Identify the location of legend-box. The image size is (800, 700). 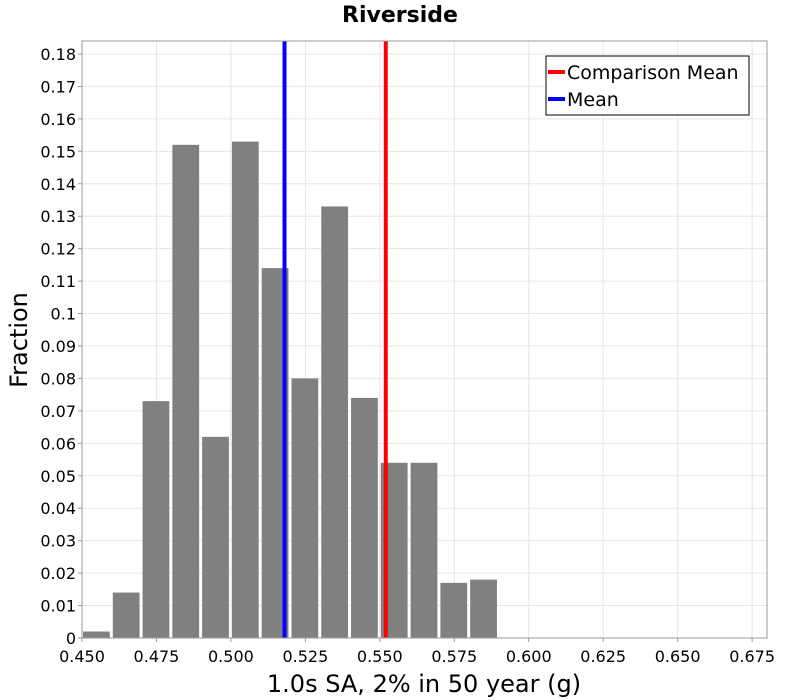
(647, 85).